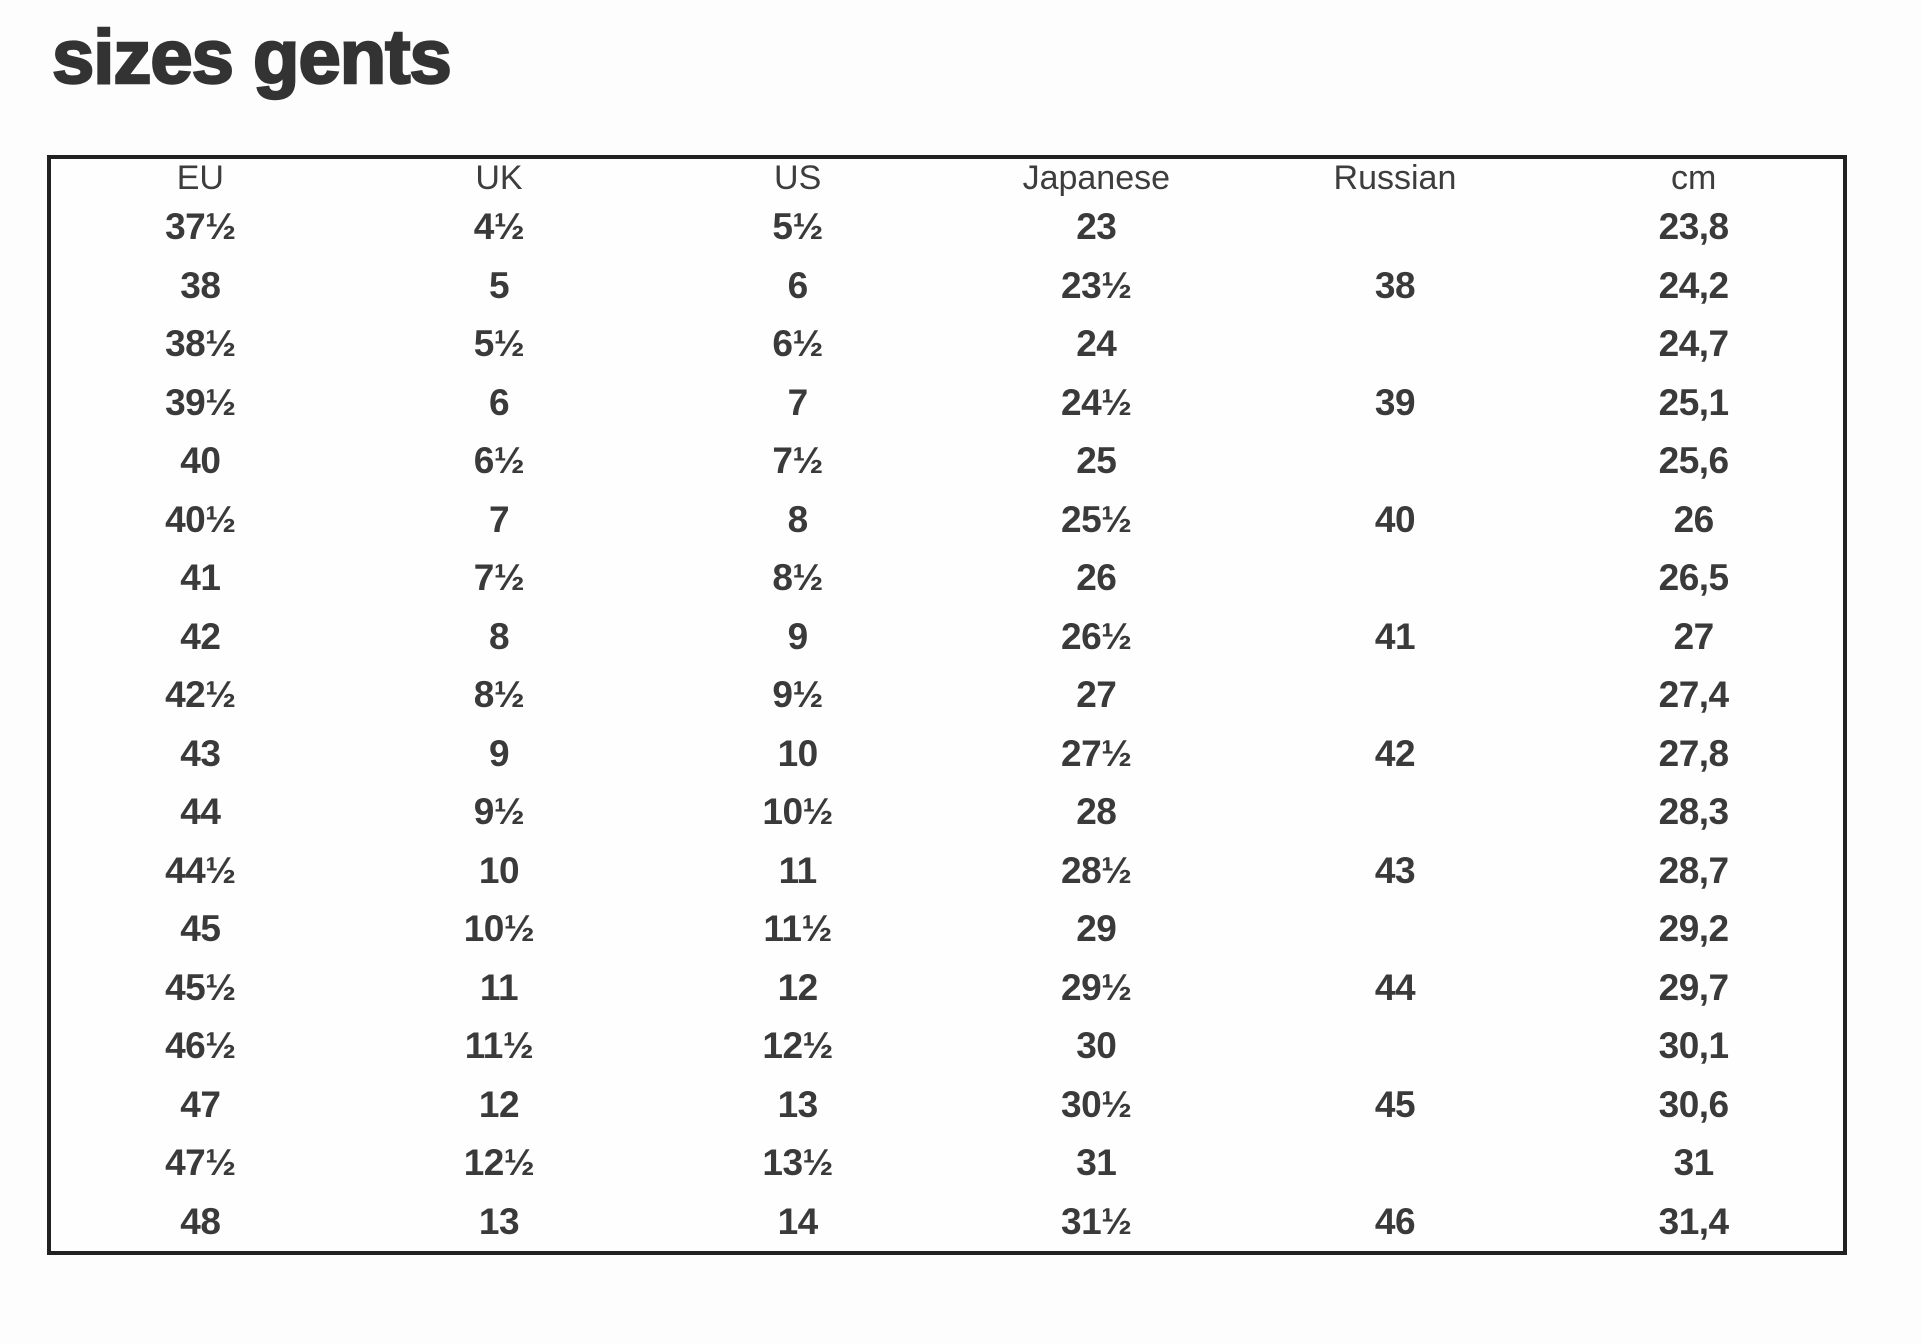  I want to click on table-row: 48 13 14 31½ 46 31,4, so click(947, 1222).